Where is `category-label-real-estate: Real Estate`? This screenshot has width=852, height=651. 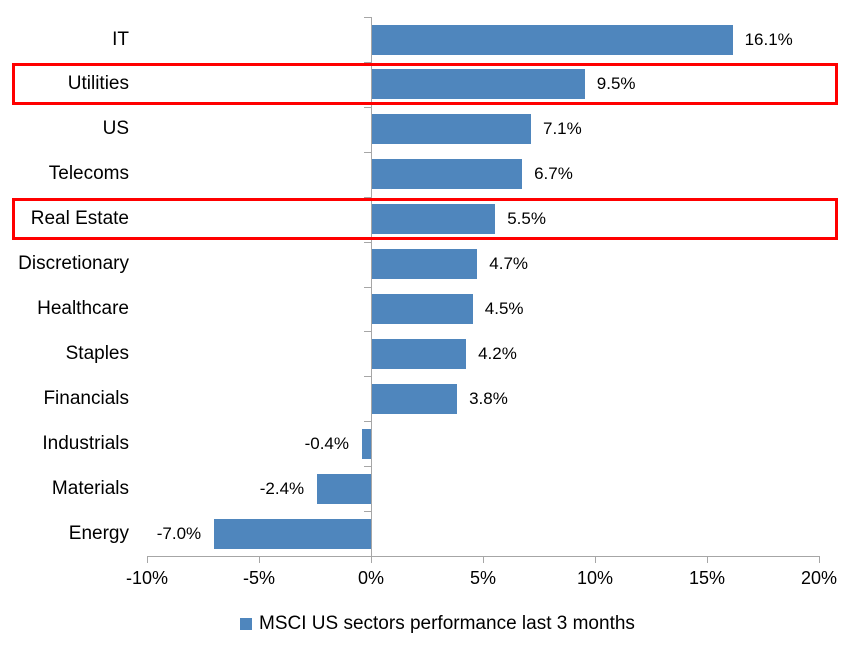 category-label-real-estate: Real Estate is located at coordinates (79, 219).